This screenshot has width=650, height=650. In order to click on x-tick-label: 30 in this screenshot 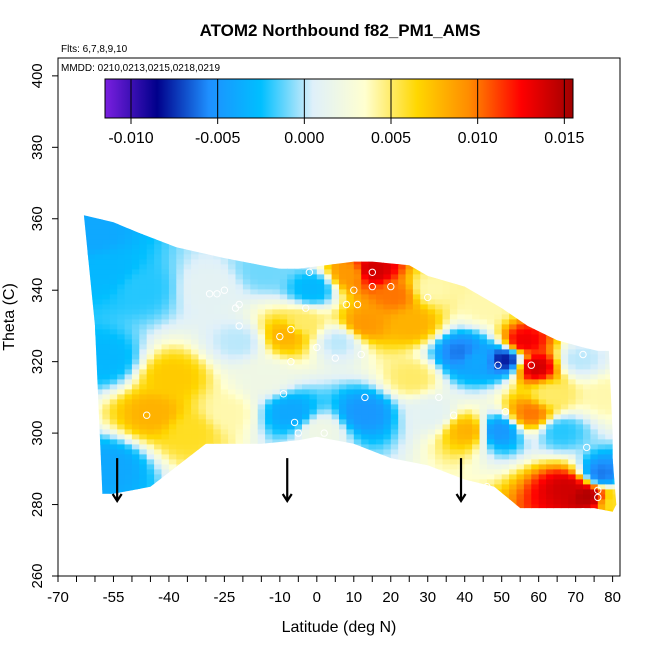, I will do `click(427, 597)`.